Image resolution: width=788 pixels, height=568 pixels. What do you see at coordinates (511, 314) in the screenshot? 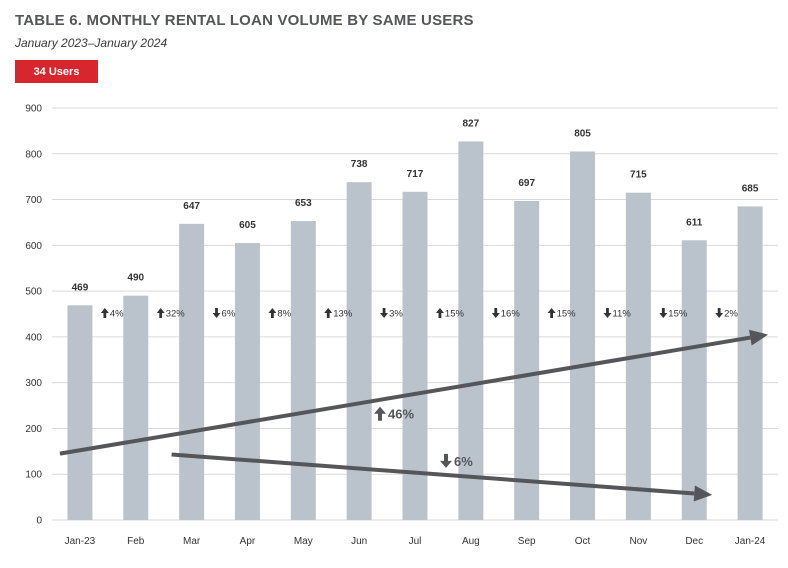
I see `change-text: 16%` at bounding box center [511, 314].